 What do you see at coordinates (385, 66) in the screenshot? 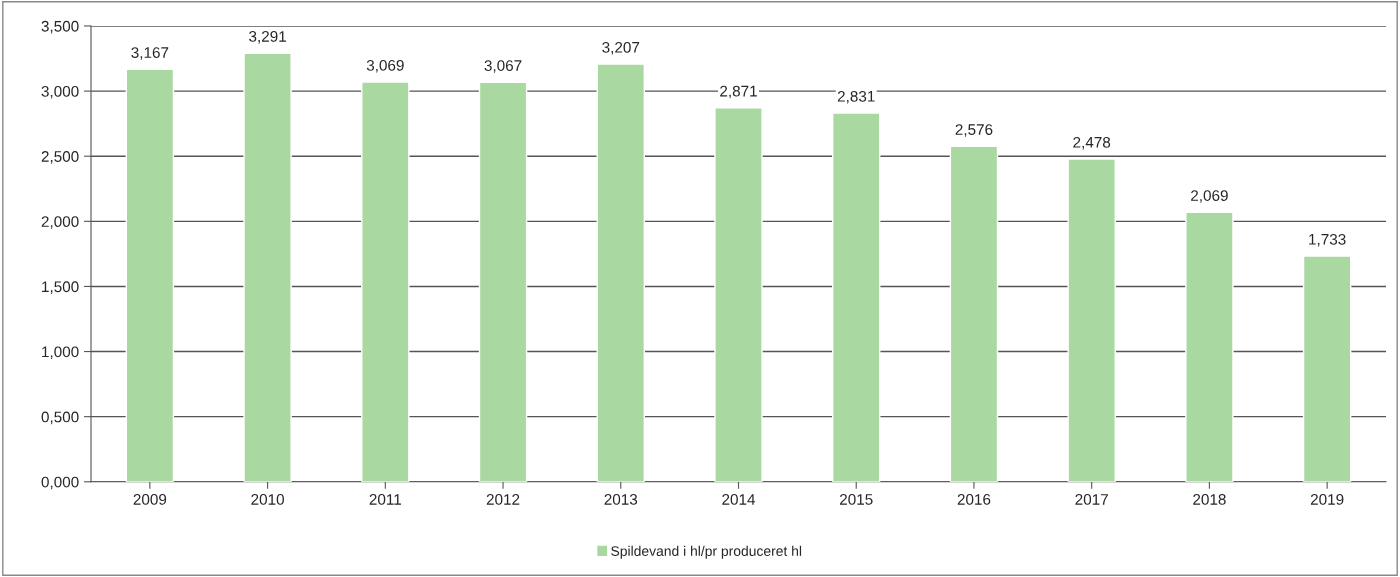
I see `data-label: 3,069` at bounding box center [385, 66].